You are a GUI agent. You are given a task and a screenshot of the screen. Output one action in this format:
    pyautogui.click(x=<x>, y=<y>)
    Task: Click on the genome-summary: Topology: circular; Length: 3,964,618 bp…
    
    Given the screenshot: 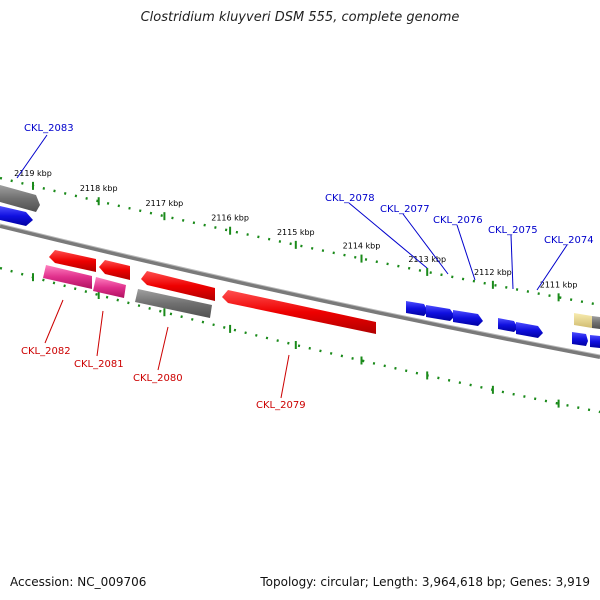 What is the action you would take?
    pyautogui.click(x=425, y=582)
    